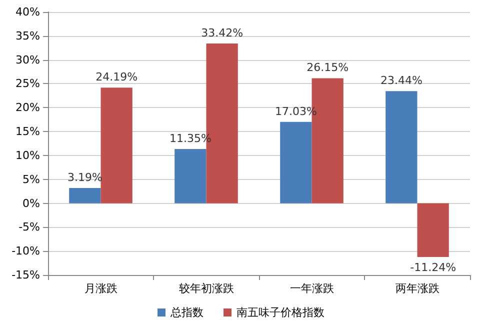  Describe the element at coordinates (26, 251) in the screenshot. I see `y-tick-label: -10%` at that location.